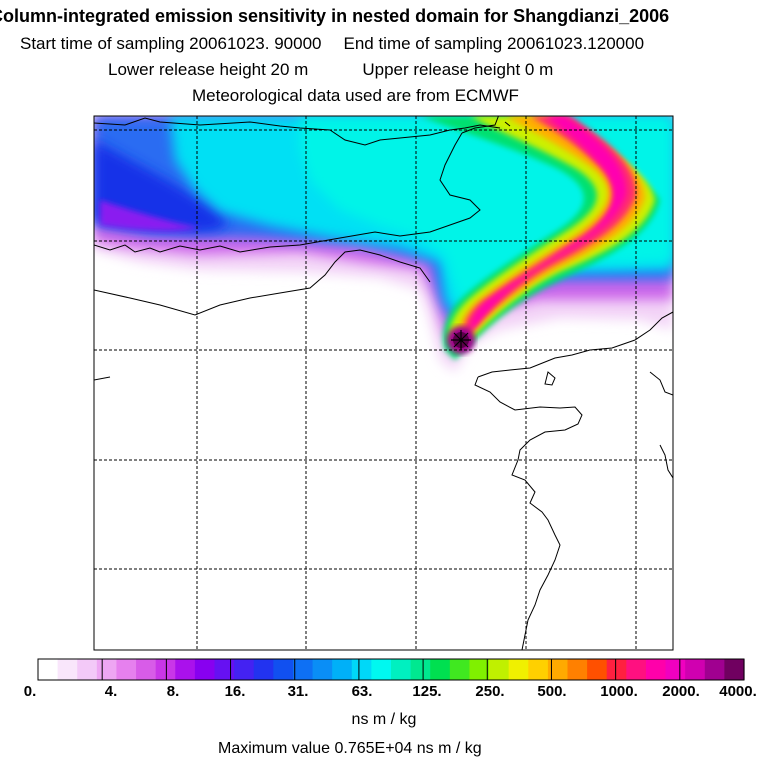 This screenshot has width=768, height=768. Describe the element at coordinates (427, 691) in the screenshot. I see `legend-tick-125: 125.` at that location.